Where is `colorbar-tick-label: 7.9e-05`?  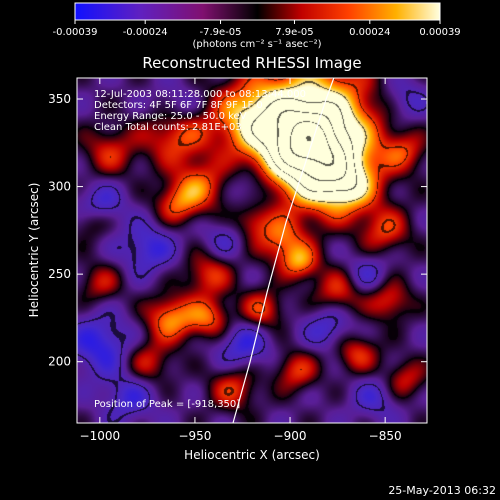
colorbar-tick-label: 7.9e-05 is located at coordinates (294, 32).